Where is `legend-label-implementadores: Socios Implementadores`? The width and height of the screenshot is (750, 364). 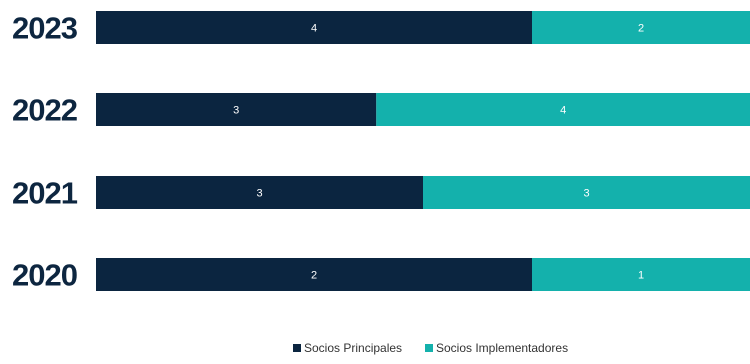
legend-label-implementadores: Socios Implementadores is located at coordinates (502, 348).